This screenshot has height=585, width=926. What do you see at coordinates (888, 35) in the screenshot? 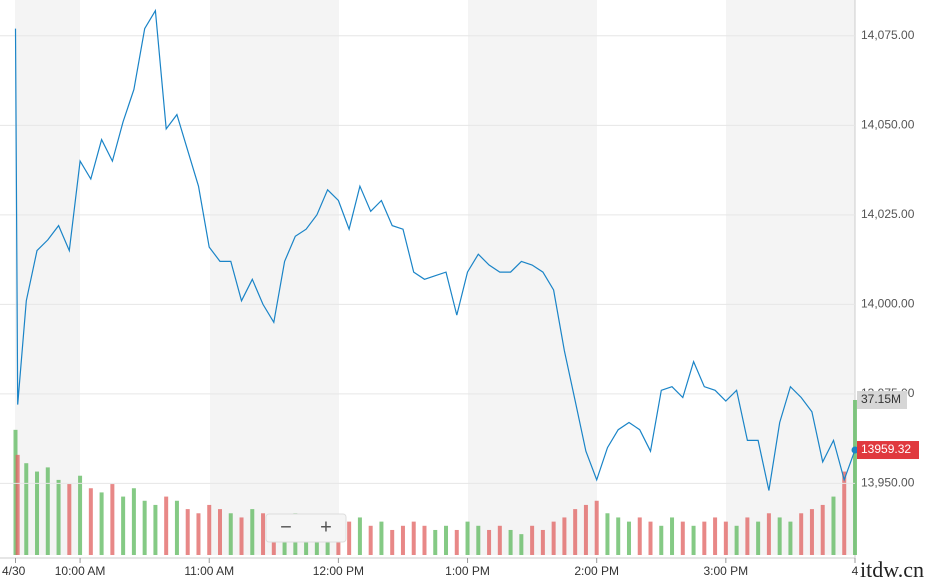
I see `y-tick-label: 14,075.00` at bounding box center [888, 35].